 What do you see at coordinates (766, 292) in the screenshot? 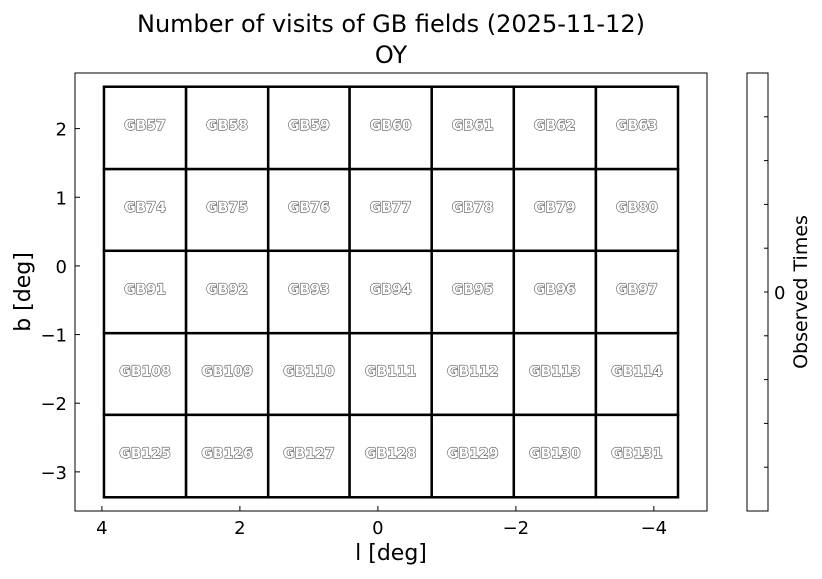
I see `colorbar-ticks` at bounding box center [766, 292].